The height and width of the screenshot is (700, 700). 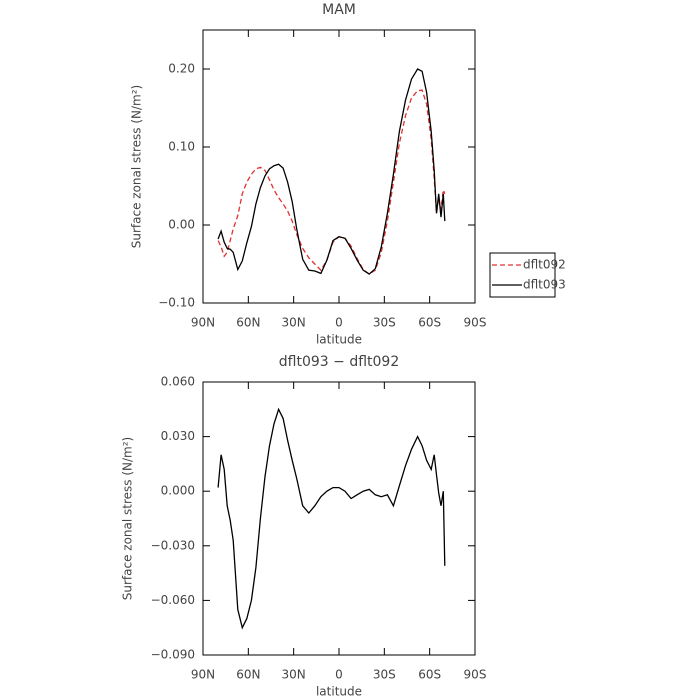 What do you see at coordinates (181, 147) in the screenshot?
I see `y-tick-label: 0.10` at bounding box center [181, 147].